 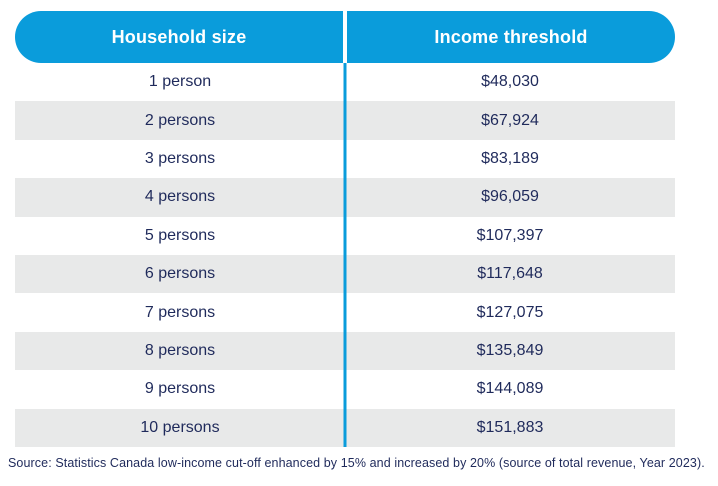 What do you see at coordinates (510, 82) in the screenshot?
I see `income-threshold-cell: $48,030` at bounding box center [510, 82].